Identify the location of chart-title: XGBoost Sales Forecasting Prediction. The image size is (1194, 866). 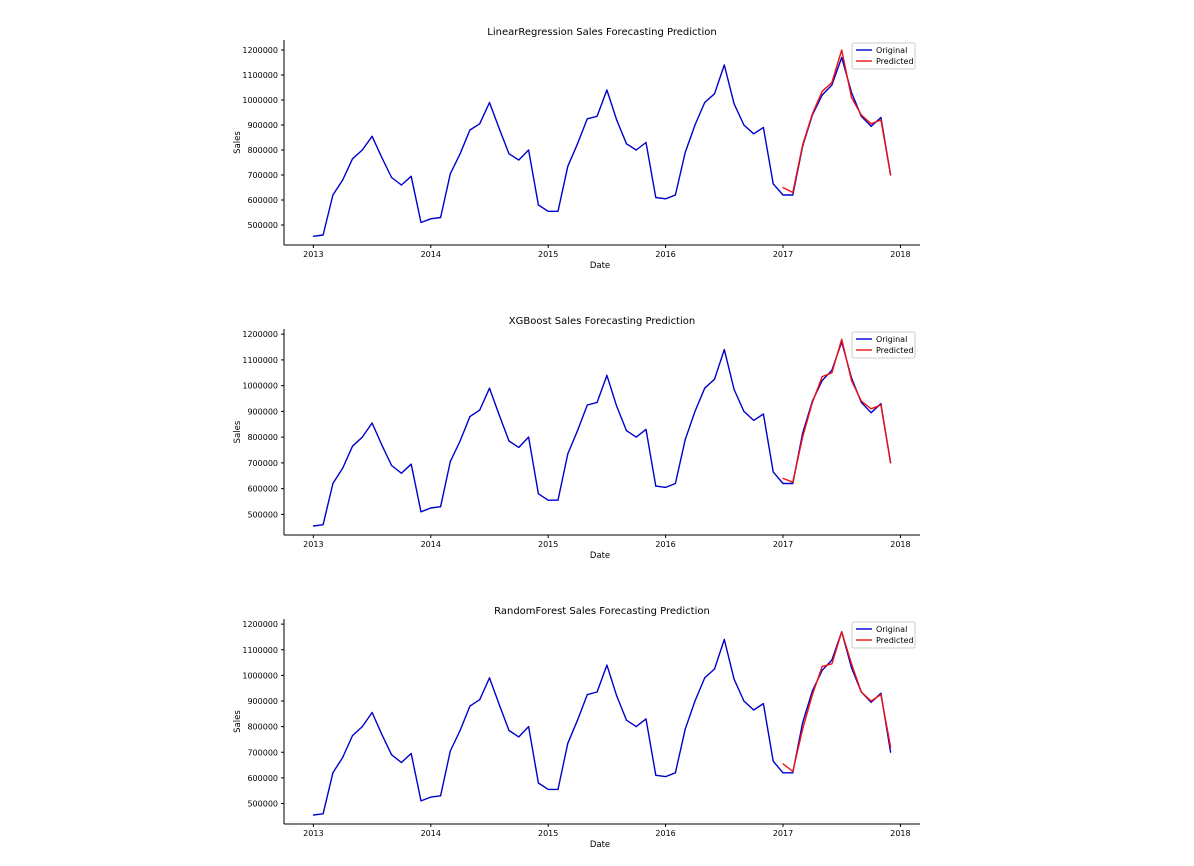
(602, 321).